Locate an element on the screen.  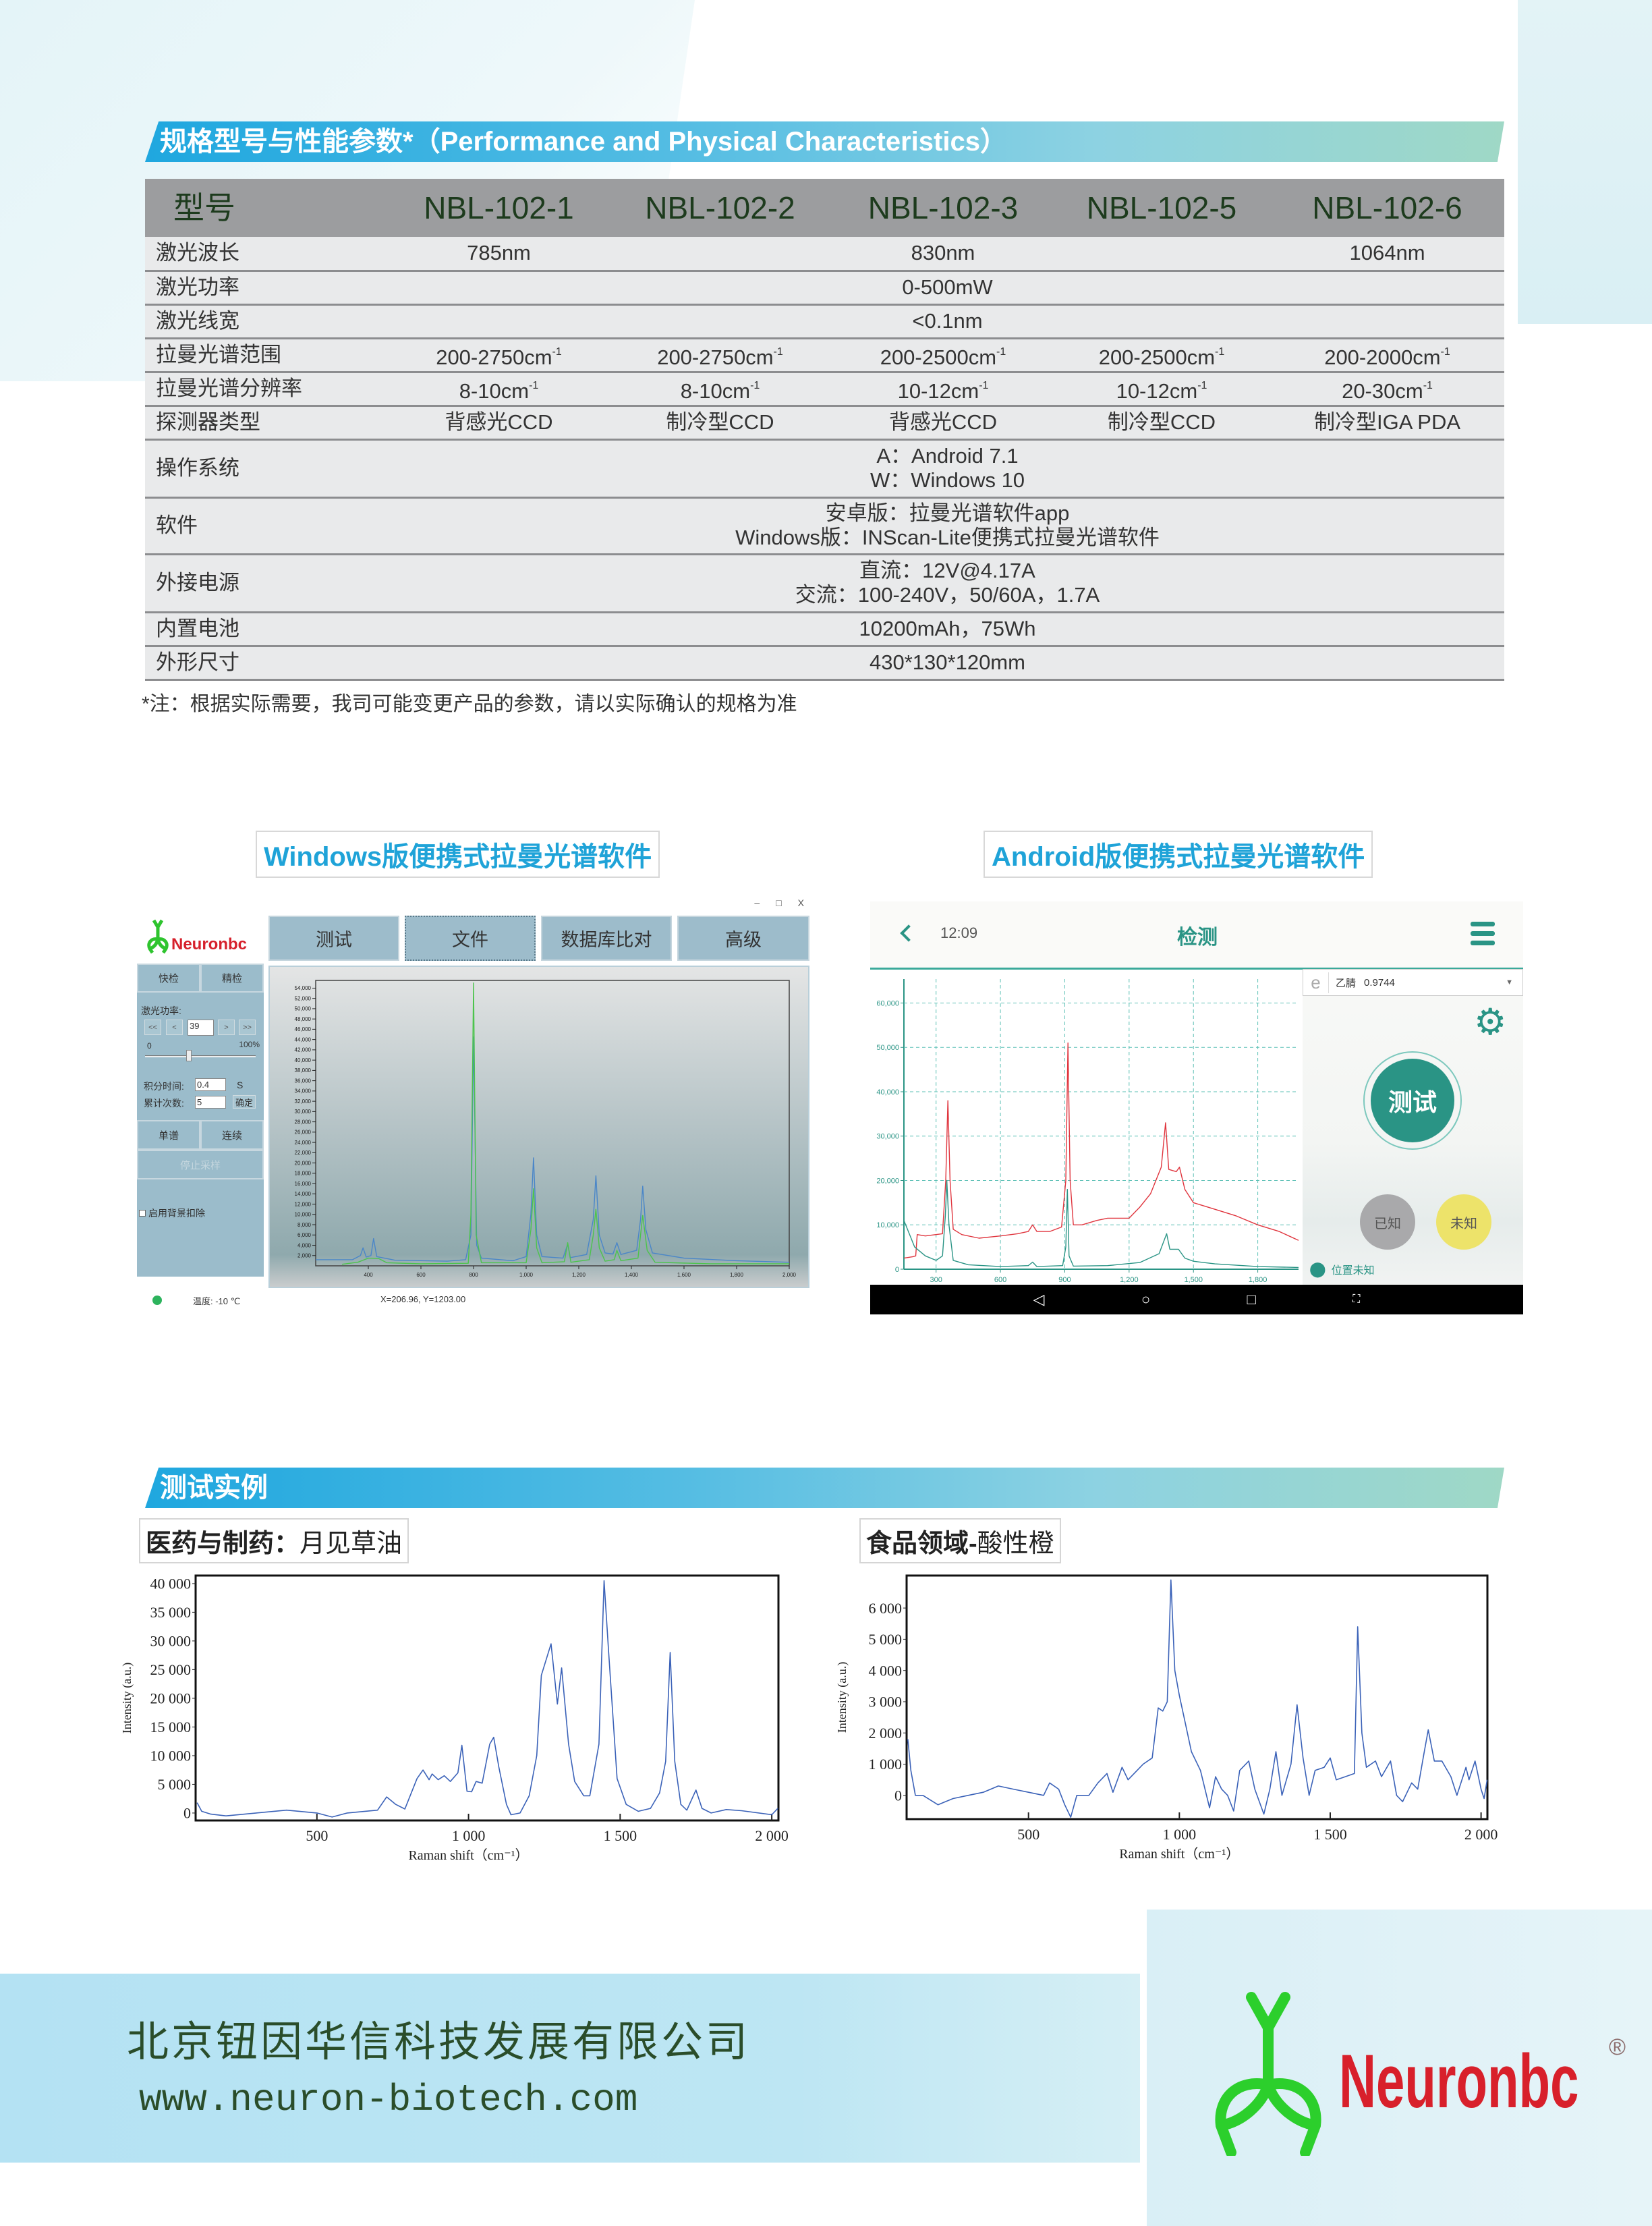
back-icon is located at coordinates (908, 933).